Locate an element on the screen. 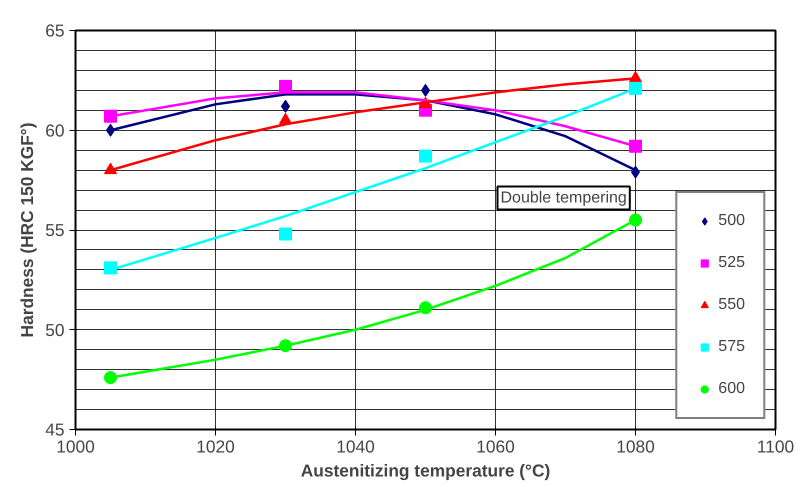 The image size is (811, 487). legend-label: 575 is located at coordinates (731, 347).